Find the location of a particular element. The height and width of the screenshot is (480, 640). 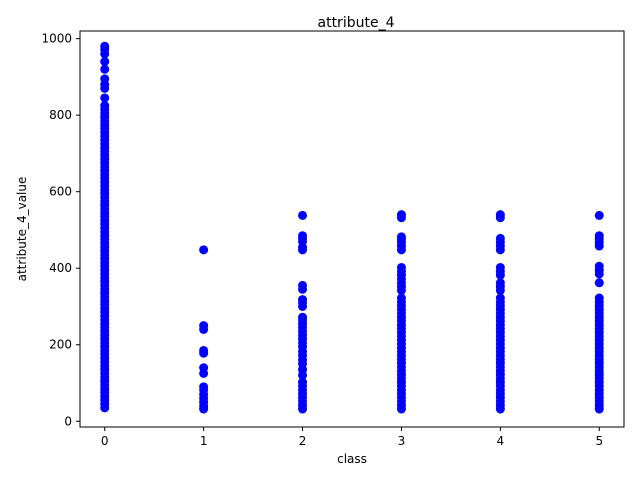

chart-title: attribute_4 is located at coordinates (356, 23).